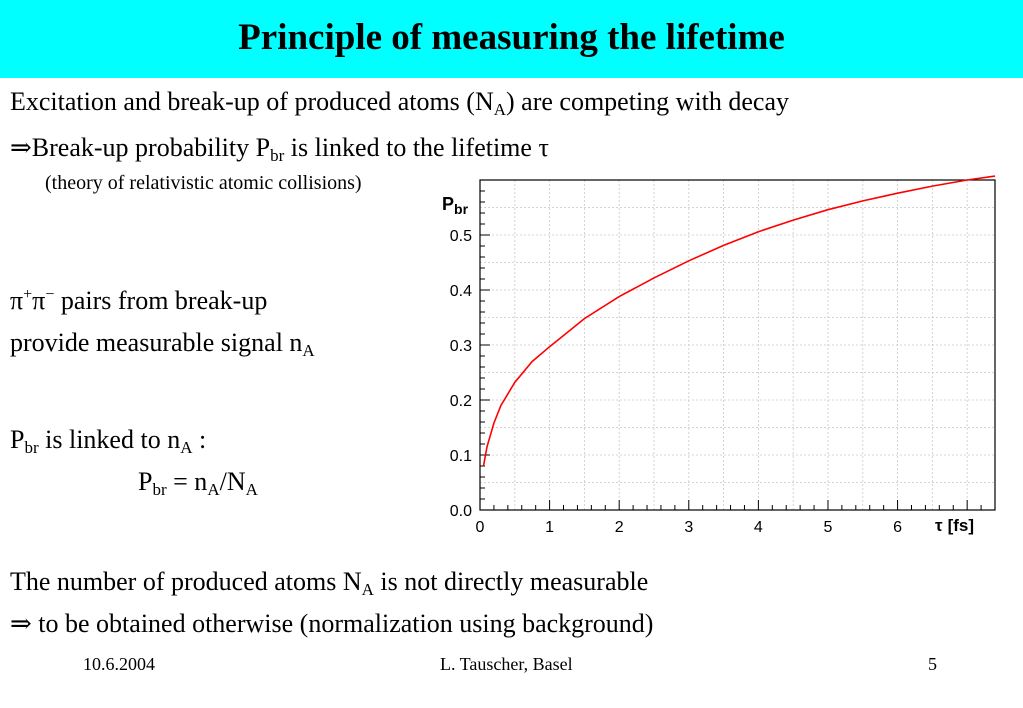 The image size is (1023, 708). Describe the element at coordinates (162, 344) in the screenshot. I see `text-line-measurable-signal: provide measurable signal nA` at that location.